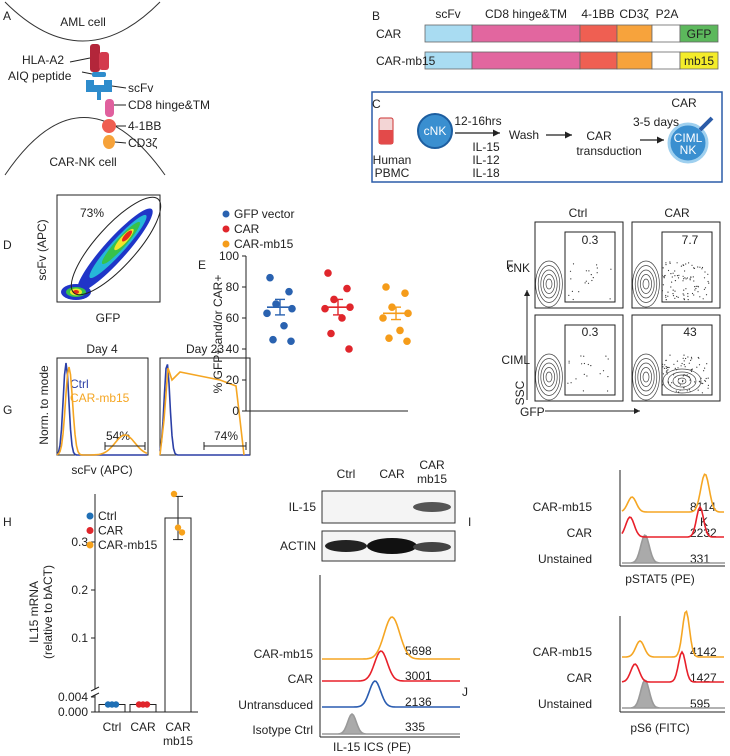 This screenshot has width=730, height=756. I want to click on panel-letter: C, so click(376, 104).